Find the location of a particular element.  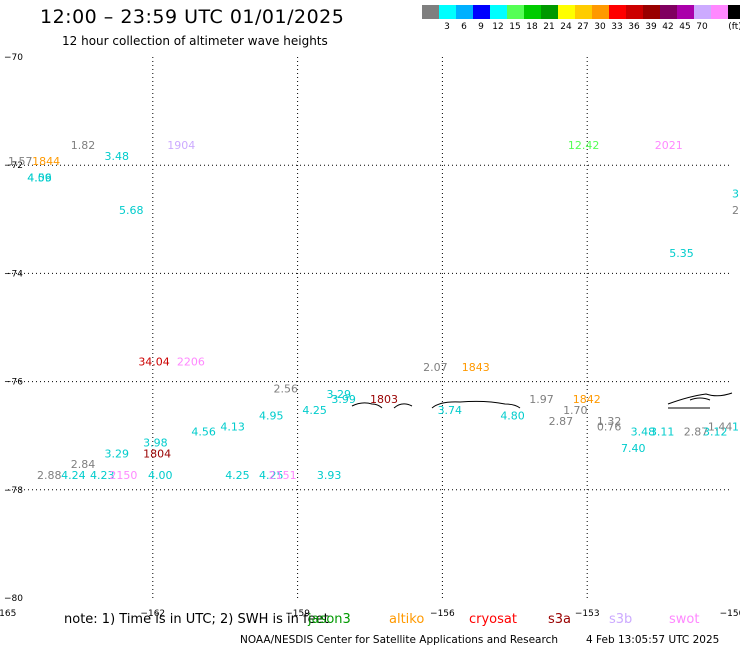

color-scale-tick-label: 36 is located at coordinates (634, 27).